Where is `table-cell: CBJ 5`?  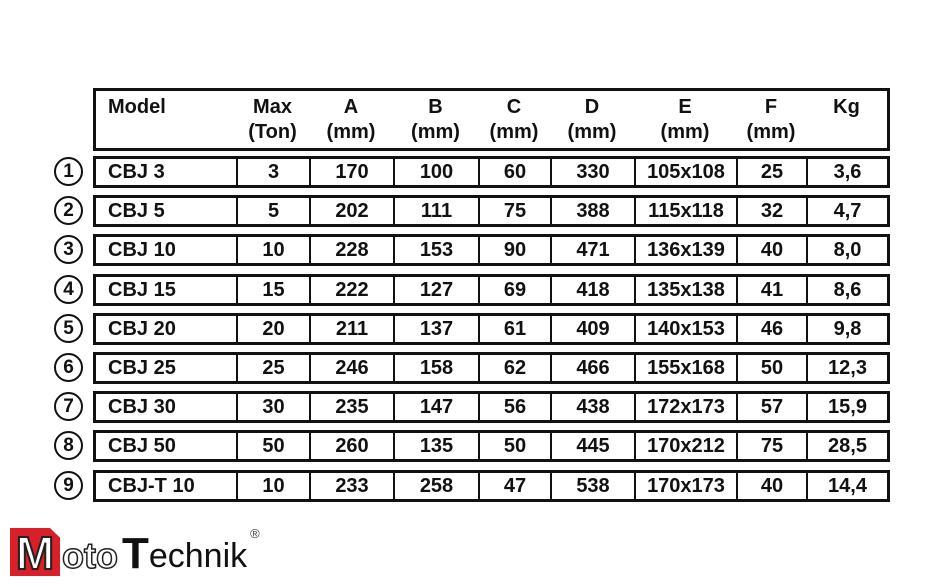
table-cell: CBJ 5 is located at coordinates (136, 211).